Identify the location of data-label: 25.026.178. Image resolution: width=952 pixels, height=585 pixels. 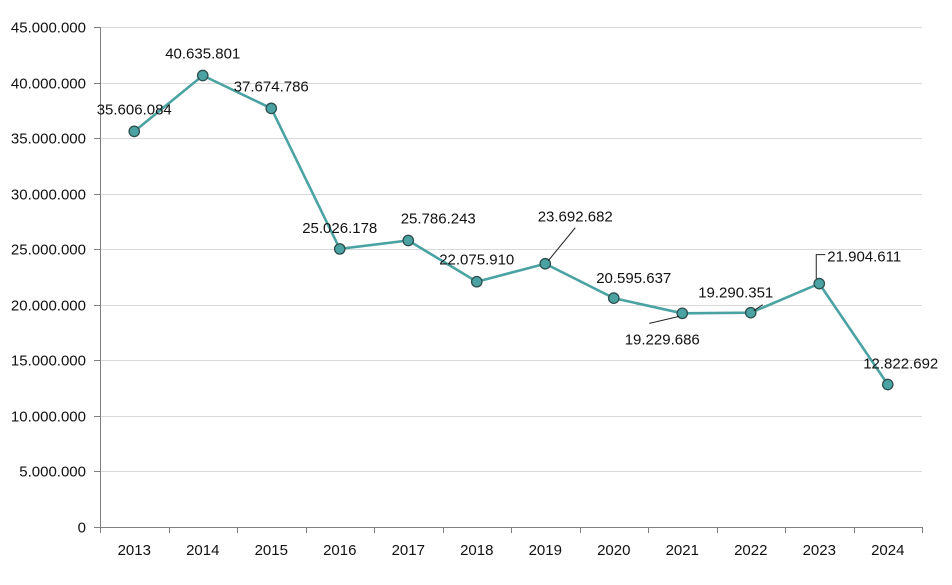
(339, 228).